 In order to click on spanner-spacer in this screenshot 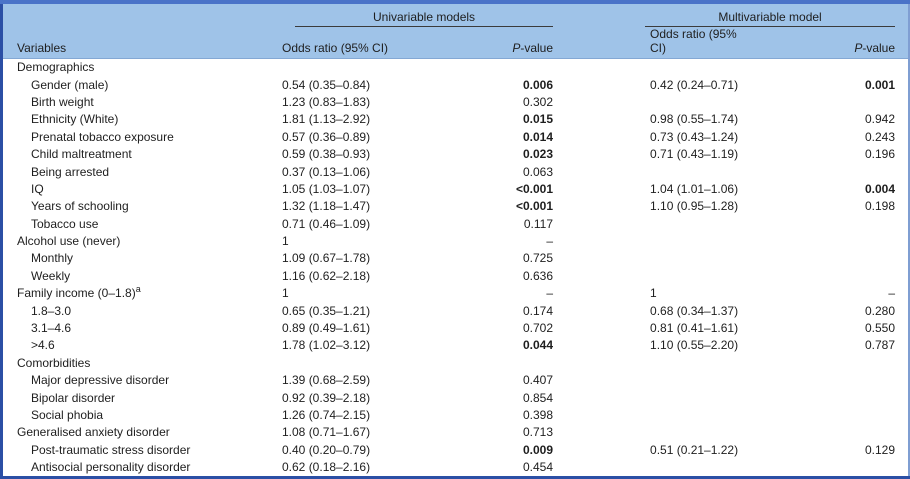, I will do `click(142, 15)`.